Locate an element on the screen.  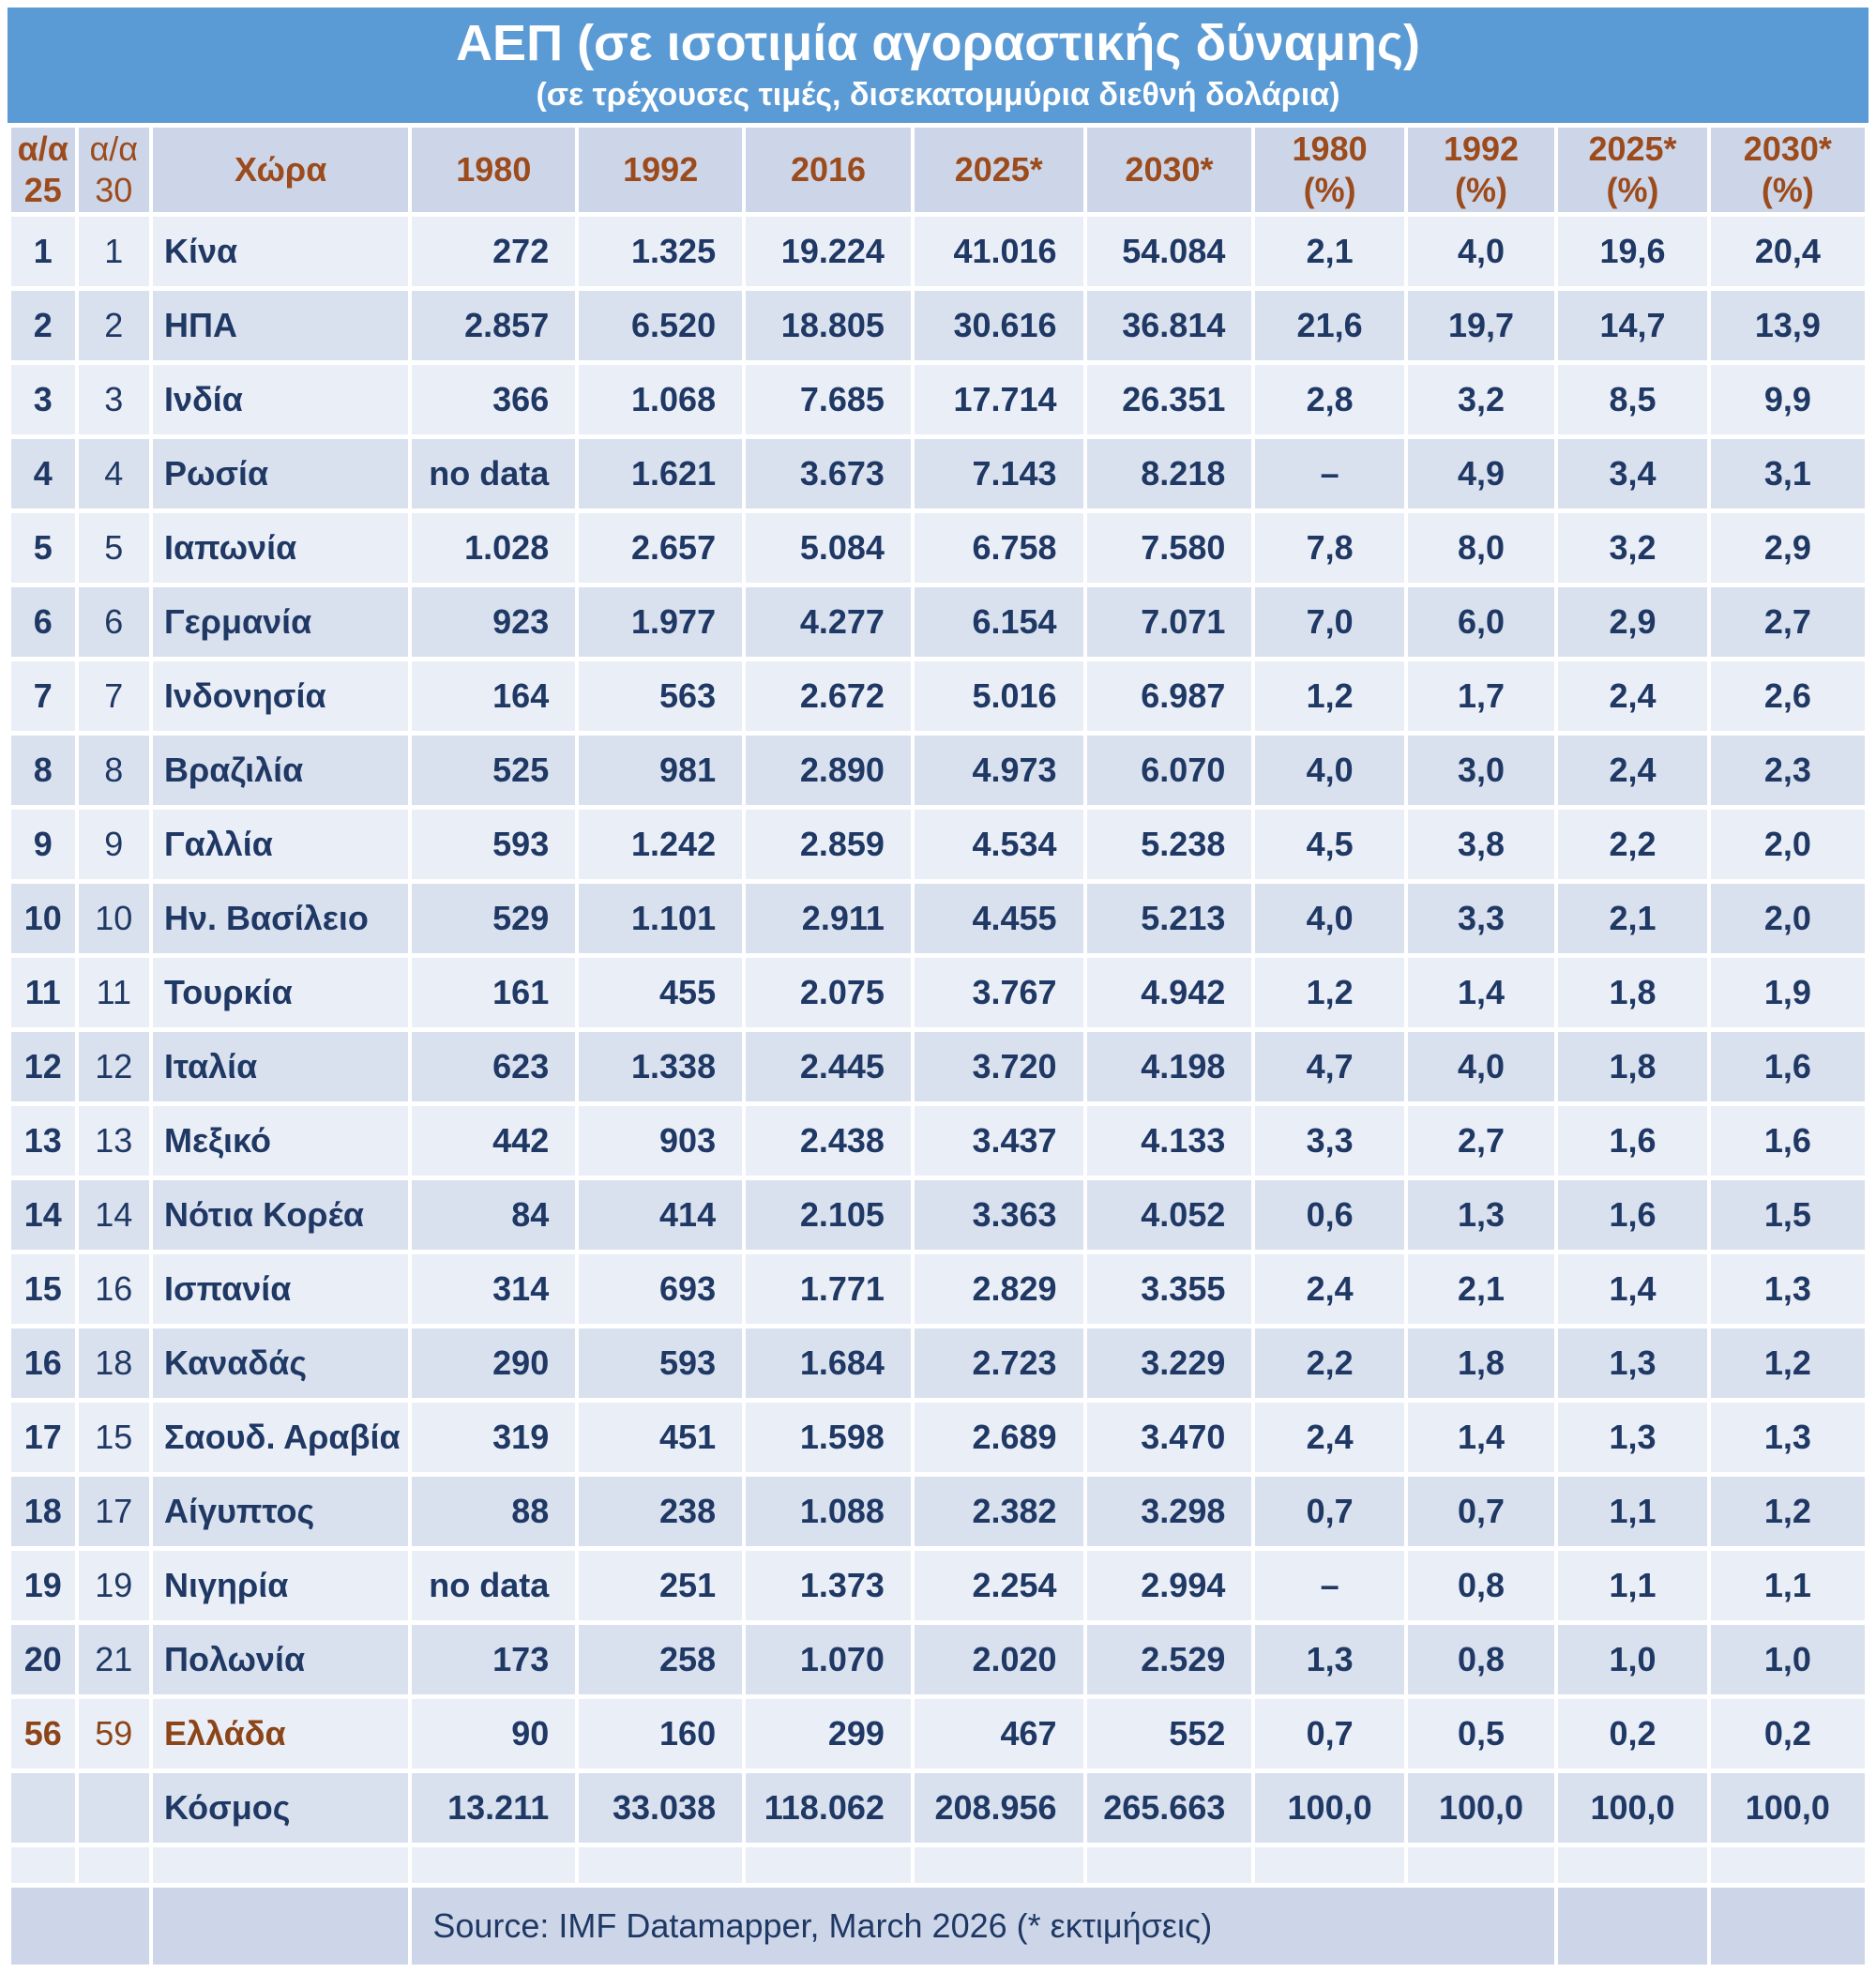
cell-rank30: 13 is located at coordinates (113, 1141).